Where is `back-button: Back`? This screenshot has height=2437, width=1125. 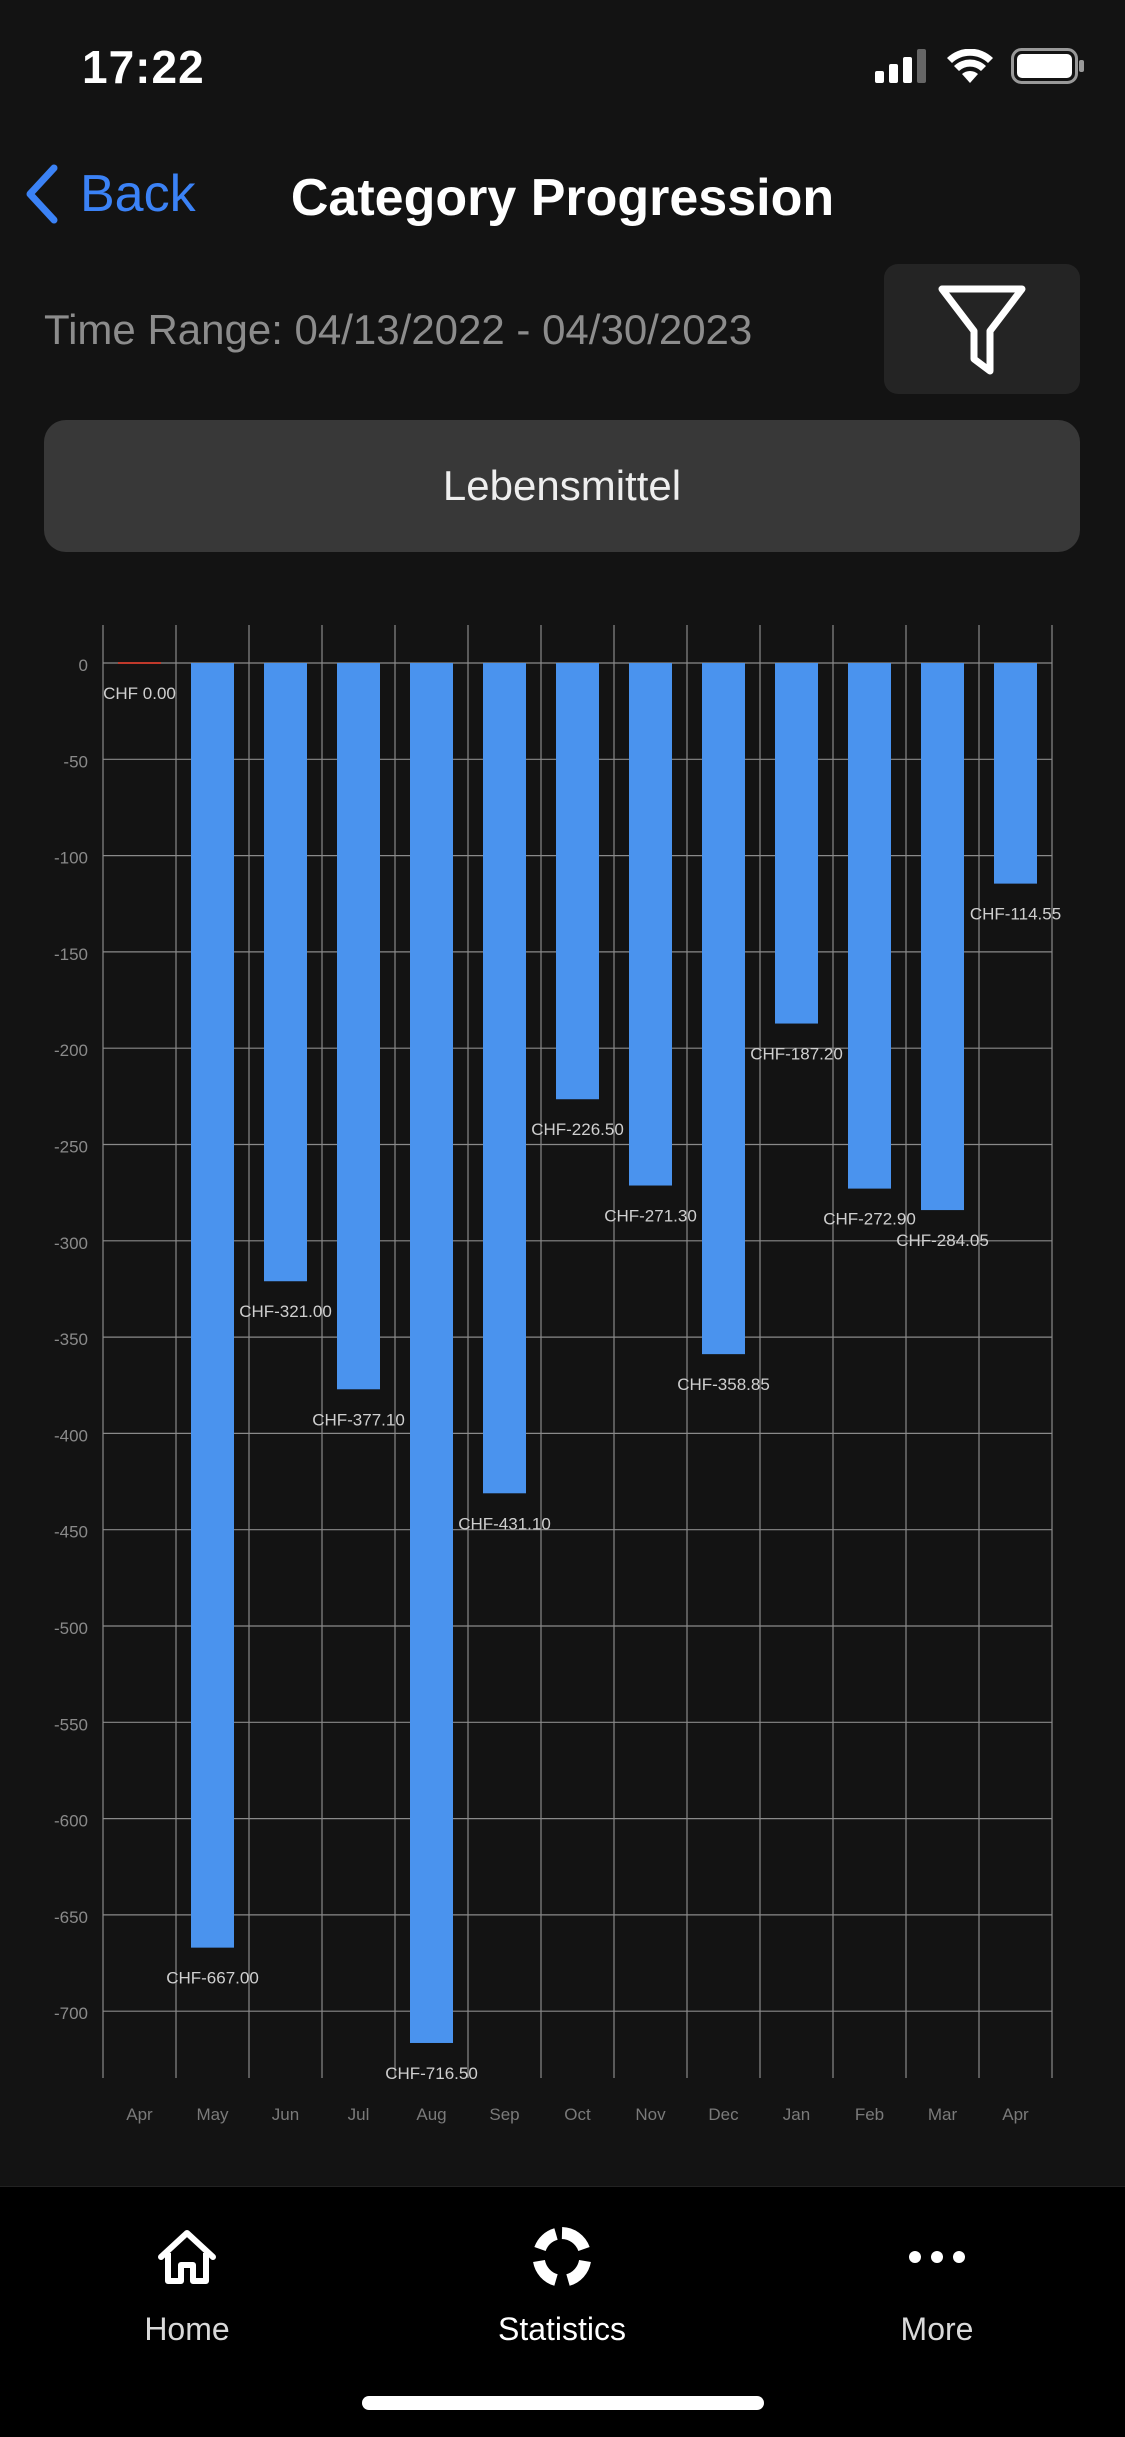
back-button: Back is located at coordinates (110, 194).